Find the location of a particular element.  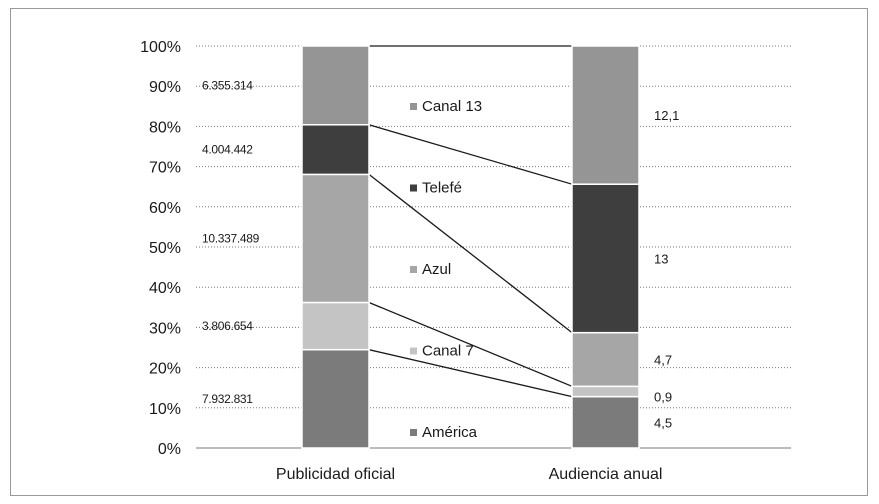

x-category-label: Audiencia anual is located at coordinates (606, 474).